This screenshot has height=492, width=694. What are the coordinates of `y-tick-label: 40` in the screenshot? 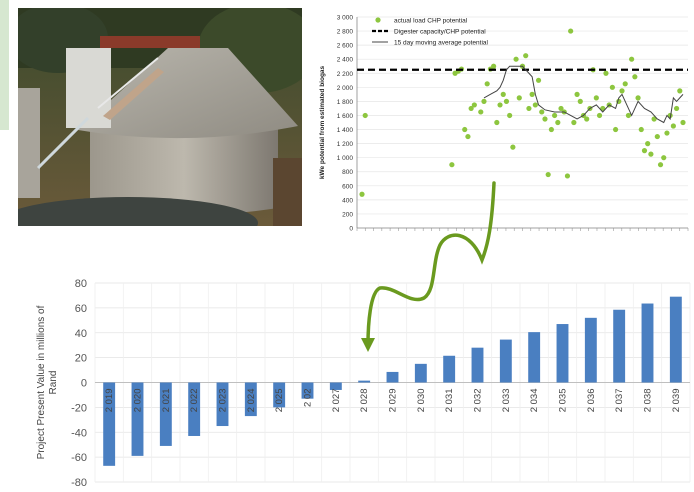 It's located at (81, 334).